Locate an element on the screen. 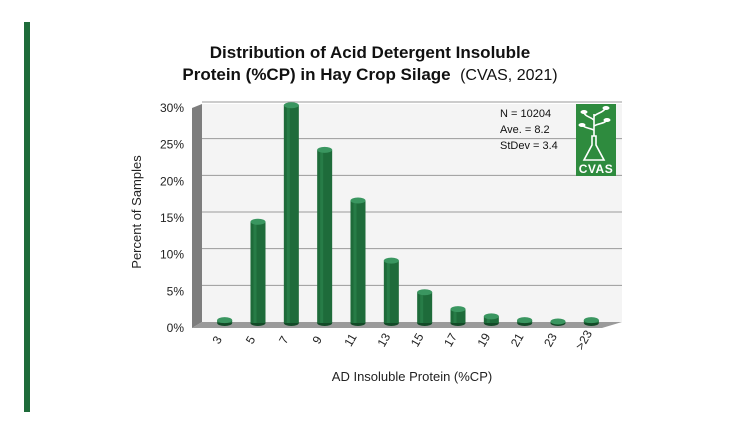  y-axis-title: Percent of Samples is located at coordinates (136, 212).